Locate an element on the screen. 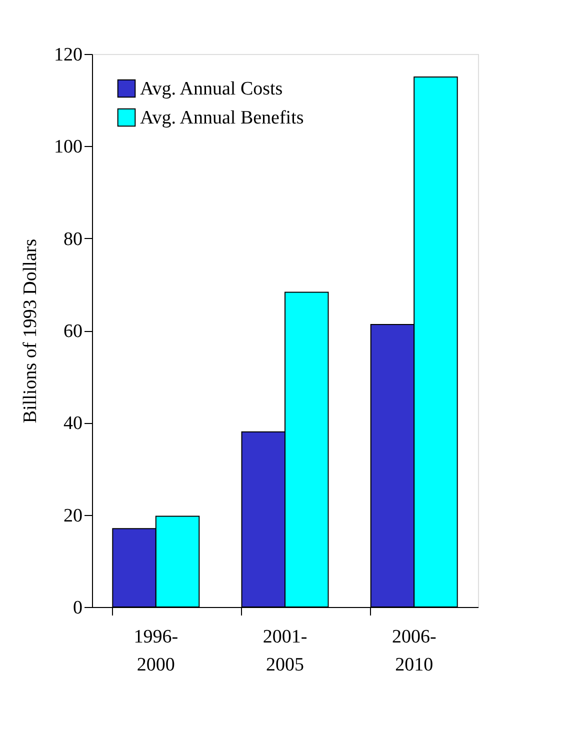 Image resolution: width=563 pixels, height=745 pixels. y-axis-title: Billions of 1993 Dollars is located at coordinates (30, 331).